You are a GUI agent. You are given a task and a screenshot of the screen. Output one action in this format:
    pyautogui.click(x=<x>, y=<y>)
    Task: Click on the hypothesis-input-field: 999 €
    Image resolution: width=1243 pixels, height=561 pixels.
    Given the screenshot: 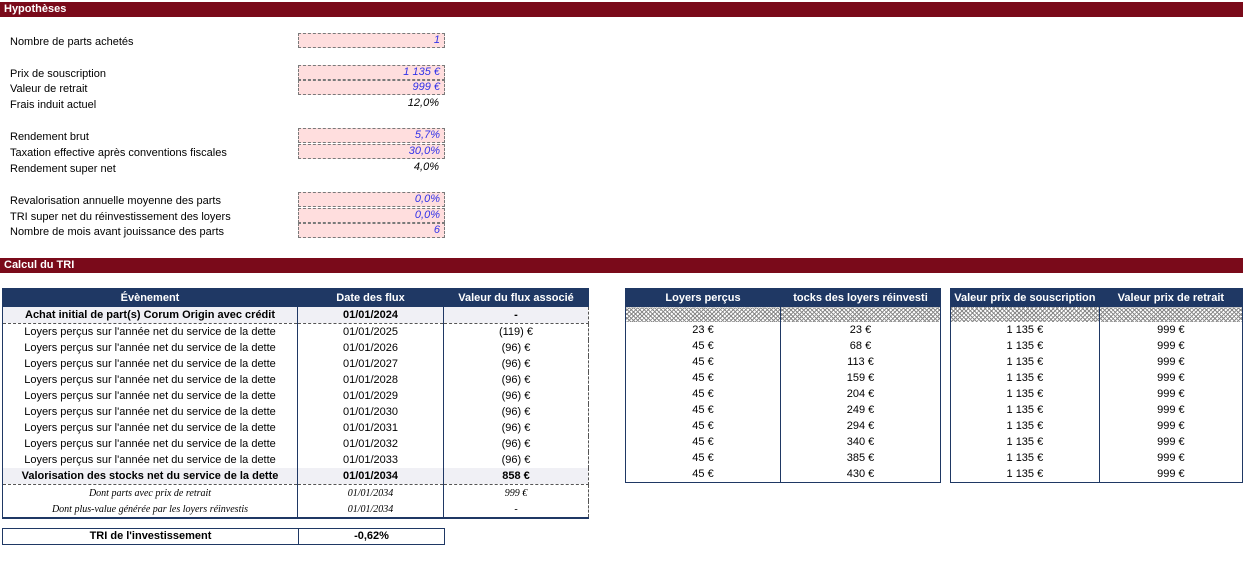 What is the action you would take?
    pyautogui.click(x=371, y=87)
    